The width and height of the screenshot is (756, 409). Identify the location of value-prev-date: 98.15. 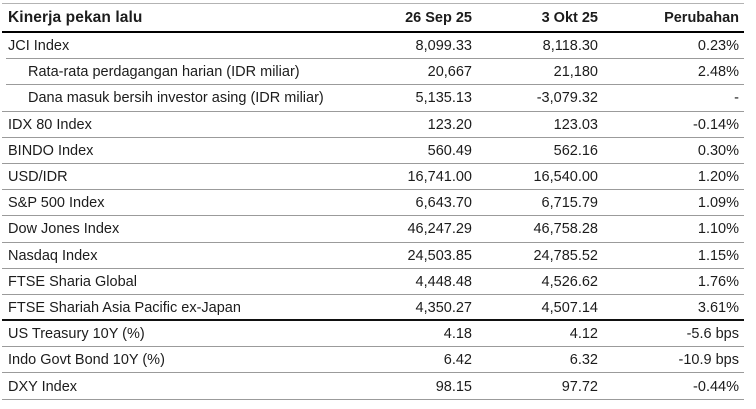
(453, 386).